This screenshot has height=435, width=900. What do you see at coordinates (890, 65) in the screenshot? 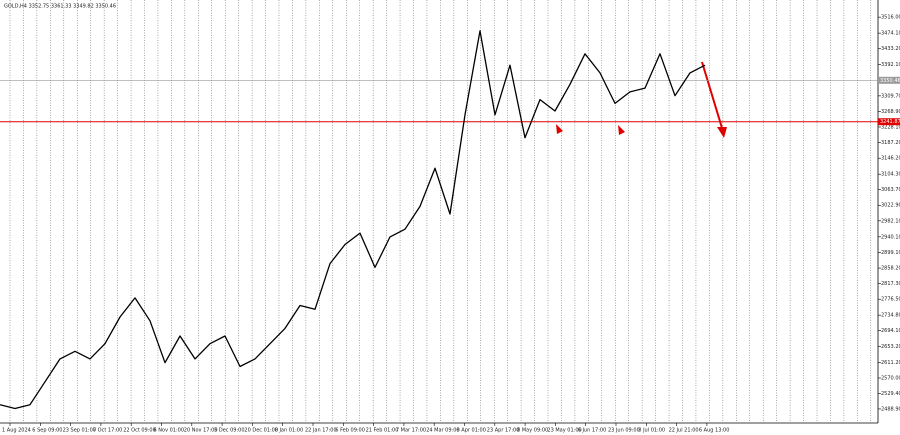
I see `y-tick-label: 3392.10` at bounding box center [890, 65].